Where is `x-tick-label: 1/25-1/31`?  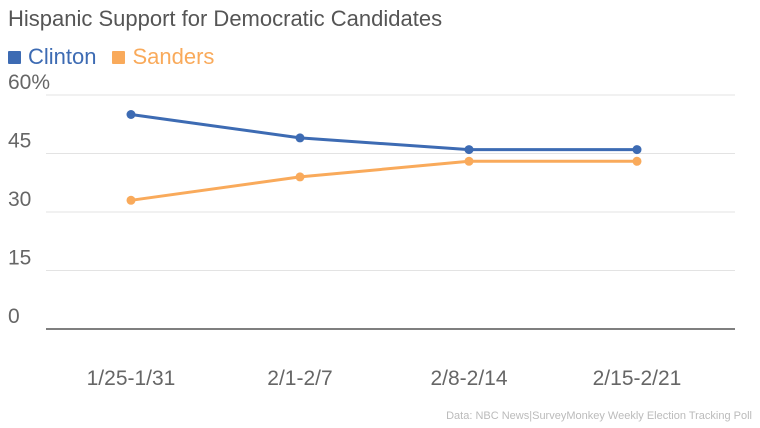 x-tick-label: 1/25-1/31 is located at coordinates (131, 378).